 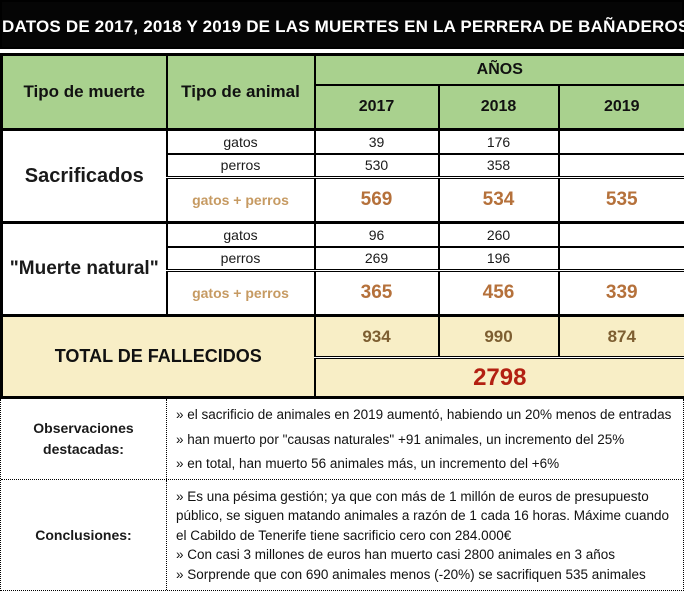 What do you see at coordinates (377, 235) in the screenshot?
I see `cell-muerte-natural-gatos-2017: 96` at bounding box center [377, 235].